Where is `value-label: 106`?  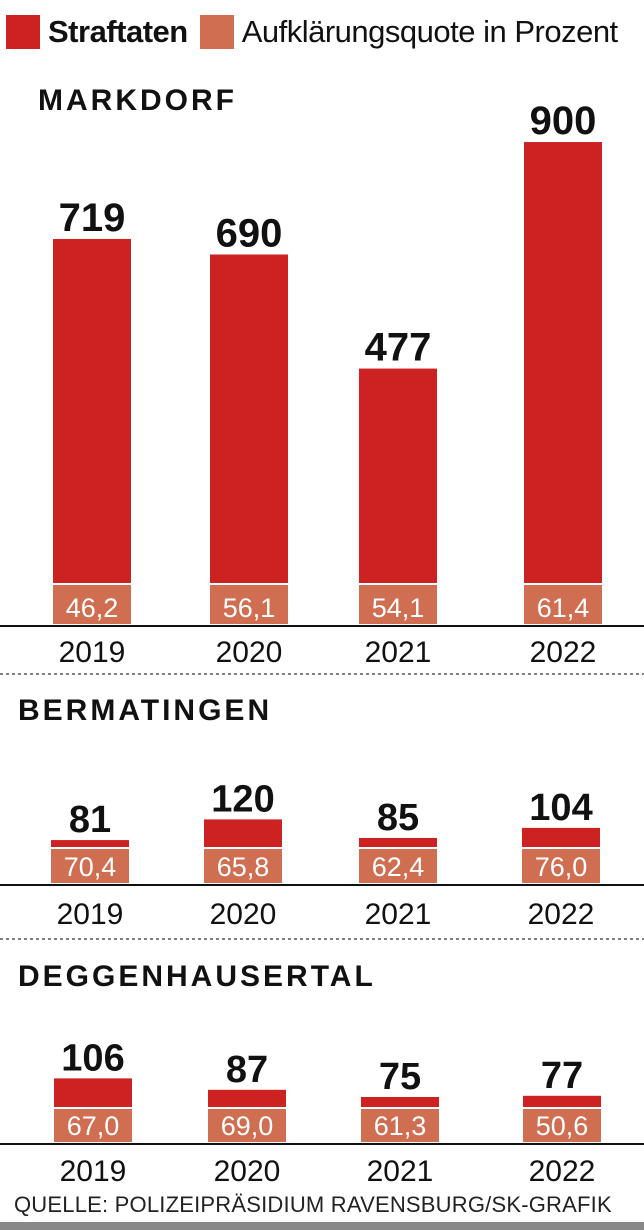 value-label: 106 is located at coordinates (92, 1058).